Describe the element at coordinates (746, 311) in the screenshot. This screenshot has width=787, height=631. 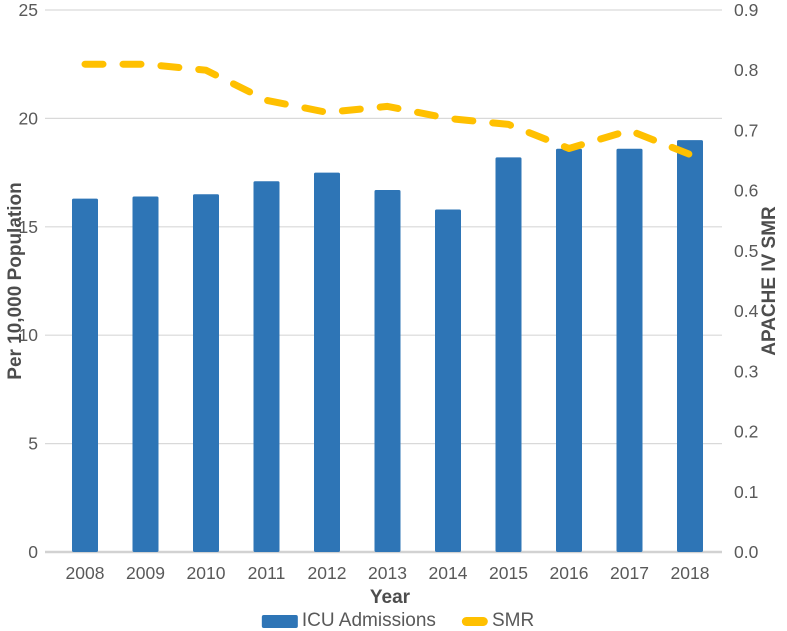
I see `right-axis-tick-label: 0.4` at that location.